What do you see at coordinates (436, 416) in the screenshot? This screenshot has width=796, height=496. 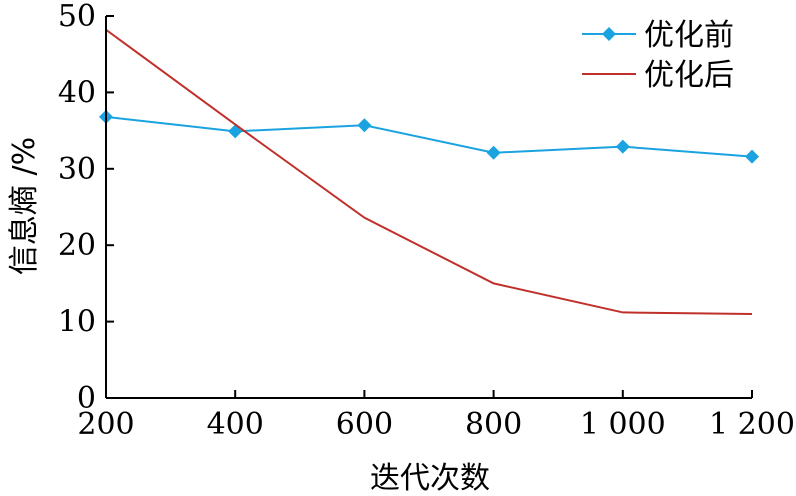 I see `x-axis: 200 400 600 800 1 000 1 200` at bounding box center [436, 416].